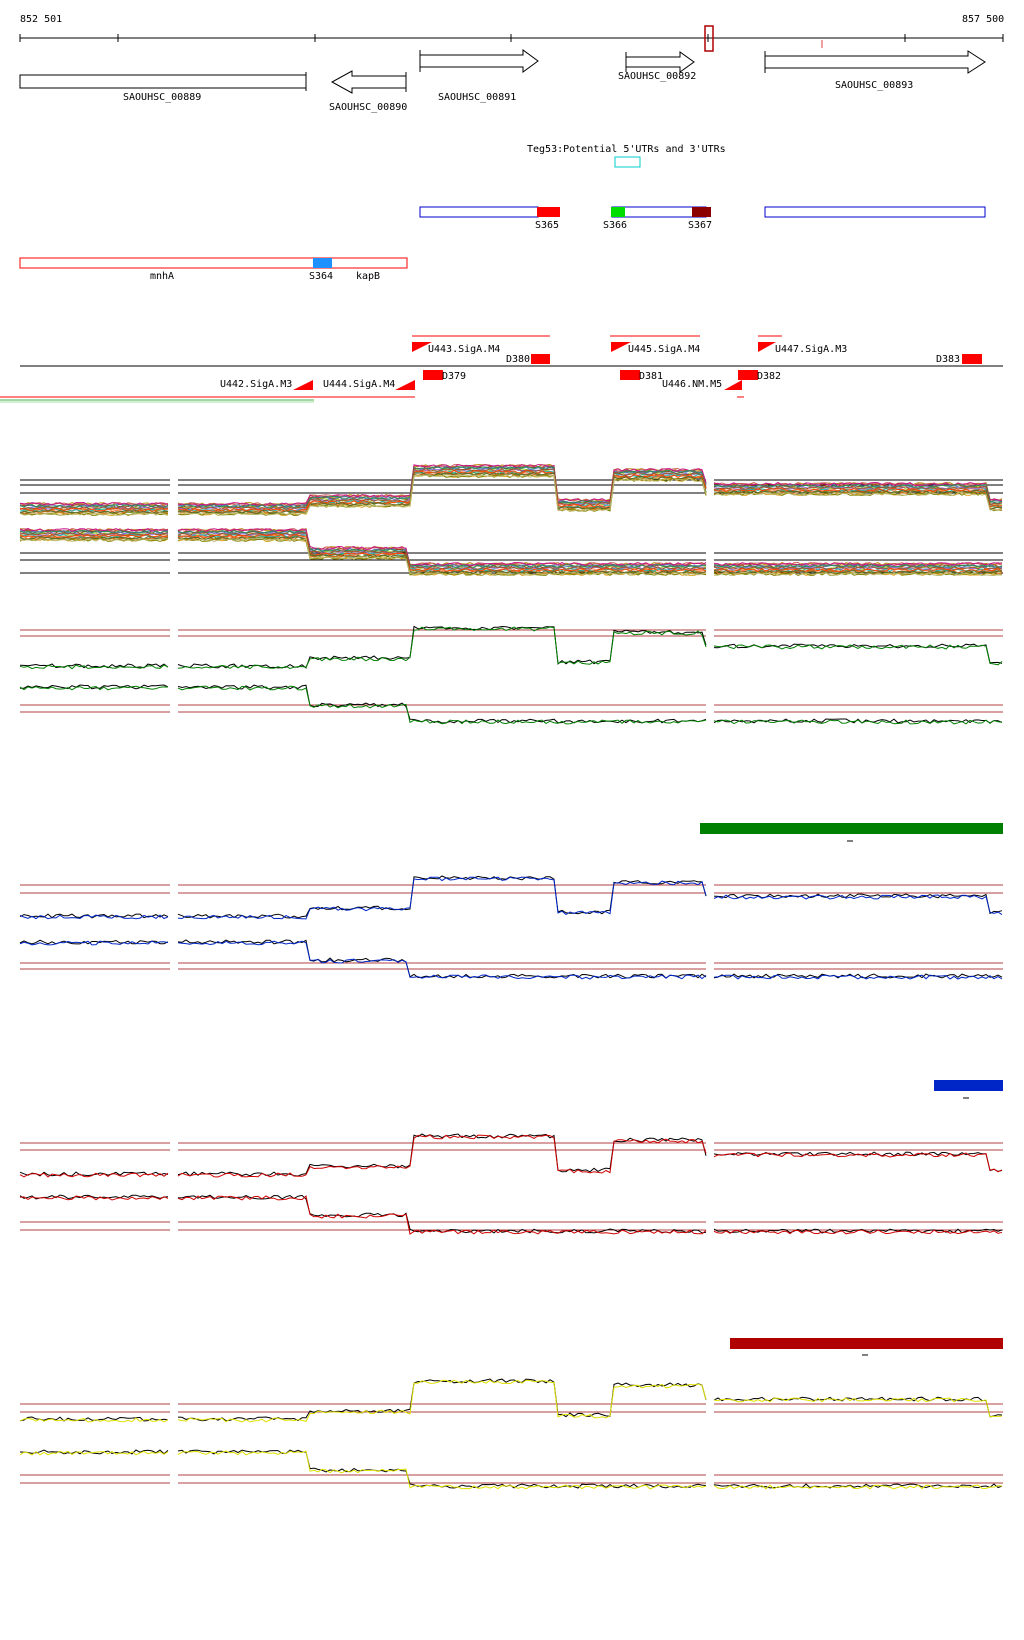 The image size is (1024, 1640). Describe the element at coordinates (811, 349) in the screenshot. I see `promoter-label: U447.SigA.M3` at that location.